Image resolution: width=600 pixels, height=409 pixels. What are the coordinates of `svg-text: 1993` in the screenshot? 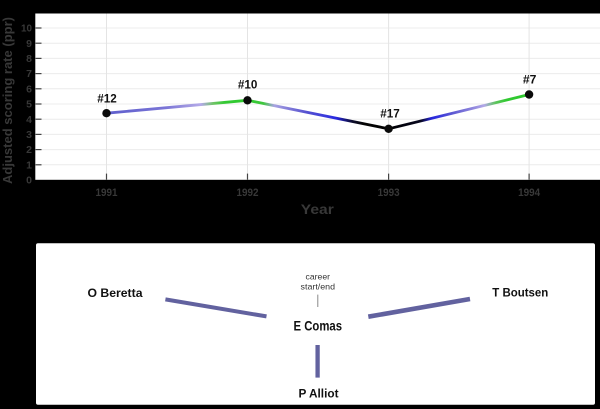 It's located at (389, 193).